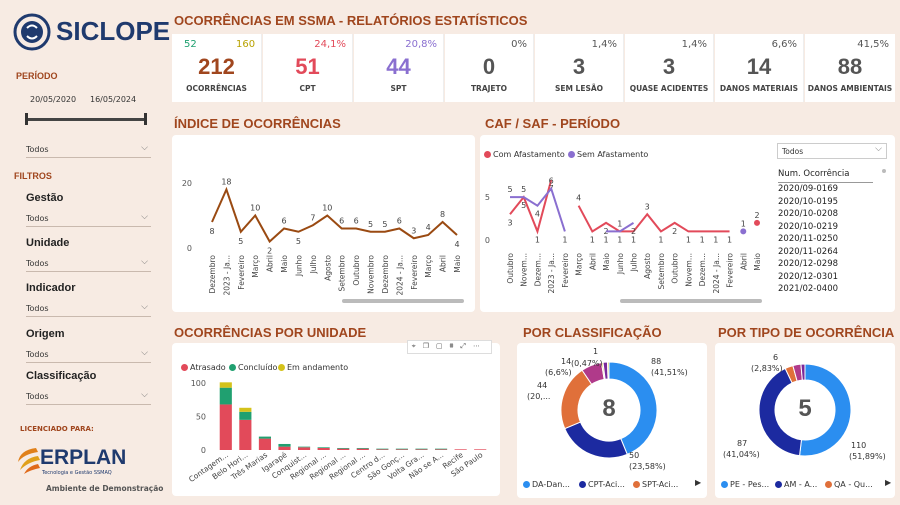  Describe the element at coordinates (669, 68) in the screenshot. I see `kpi-quase-acidentes: 1,4% 3 QUASE ACIDENTES` at that location.